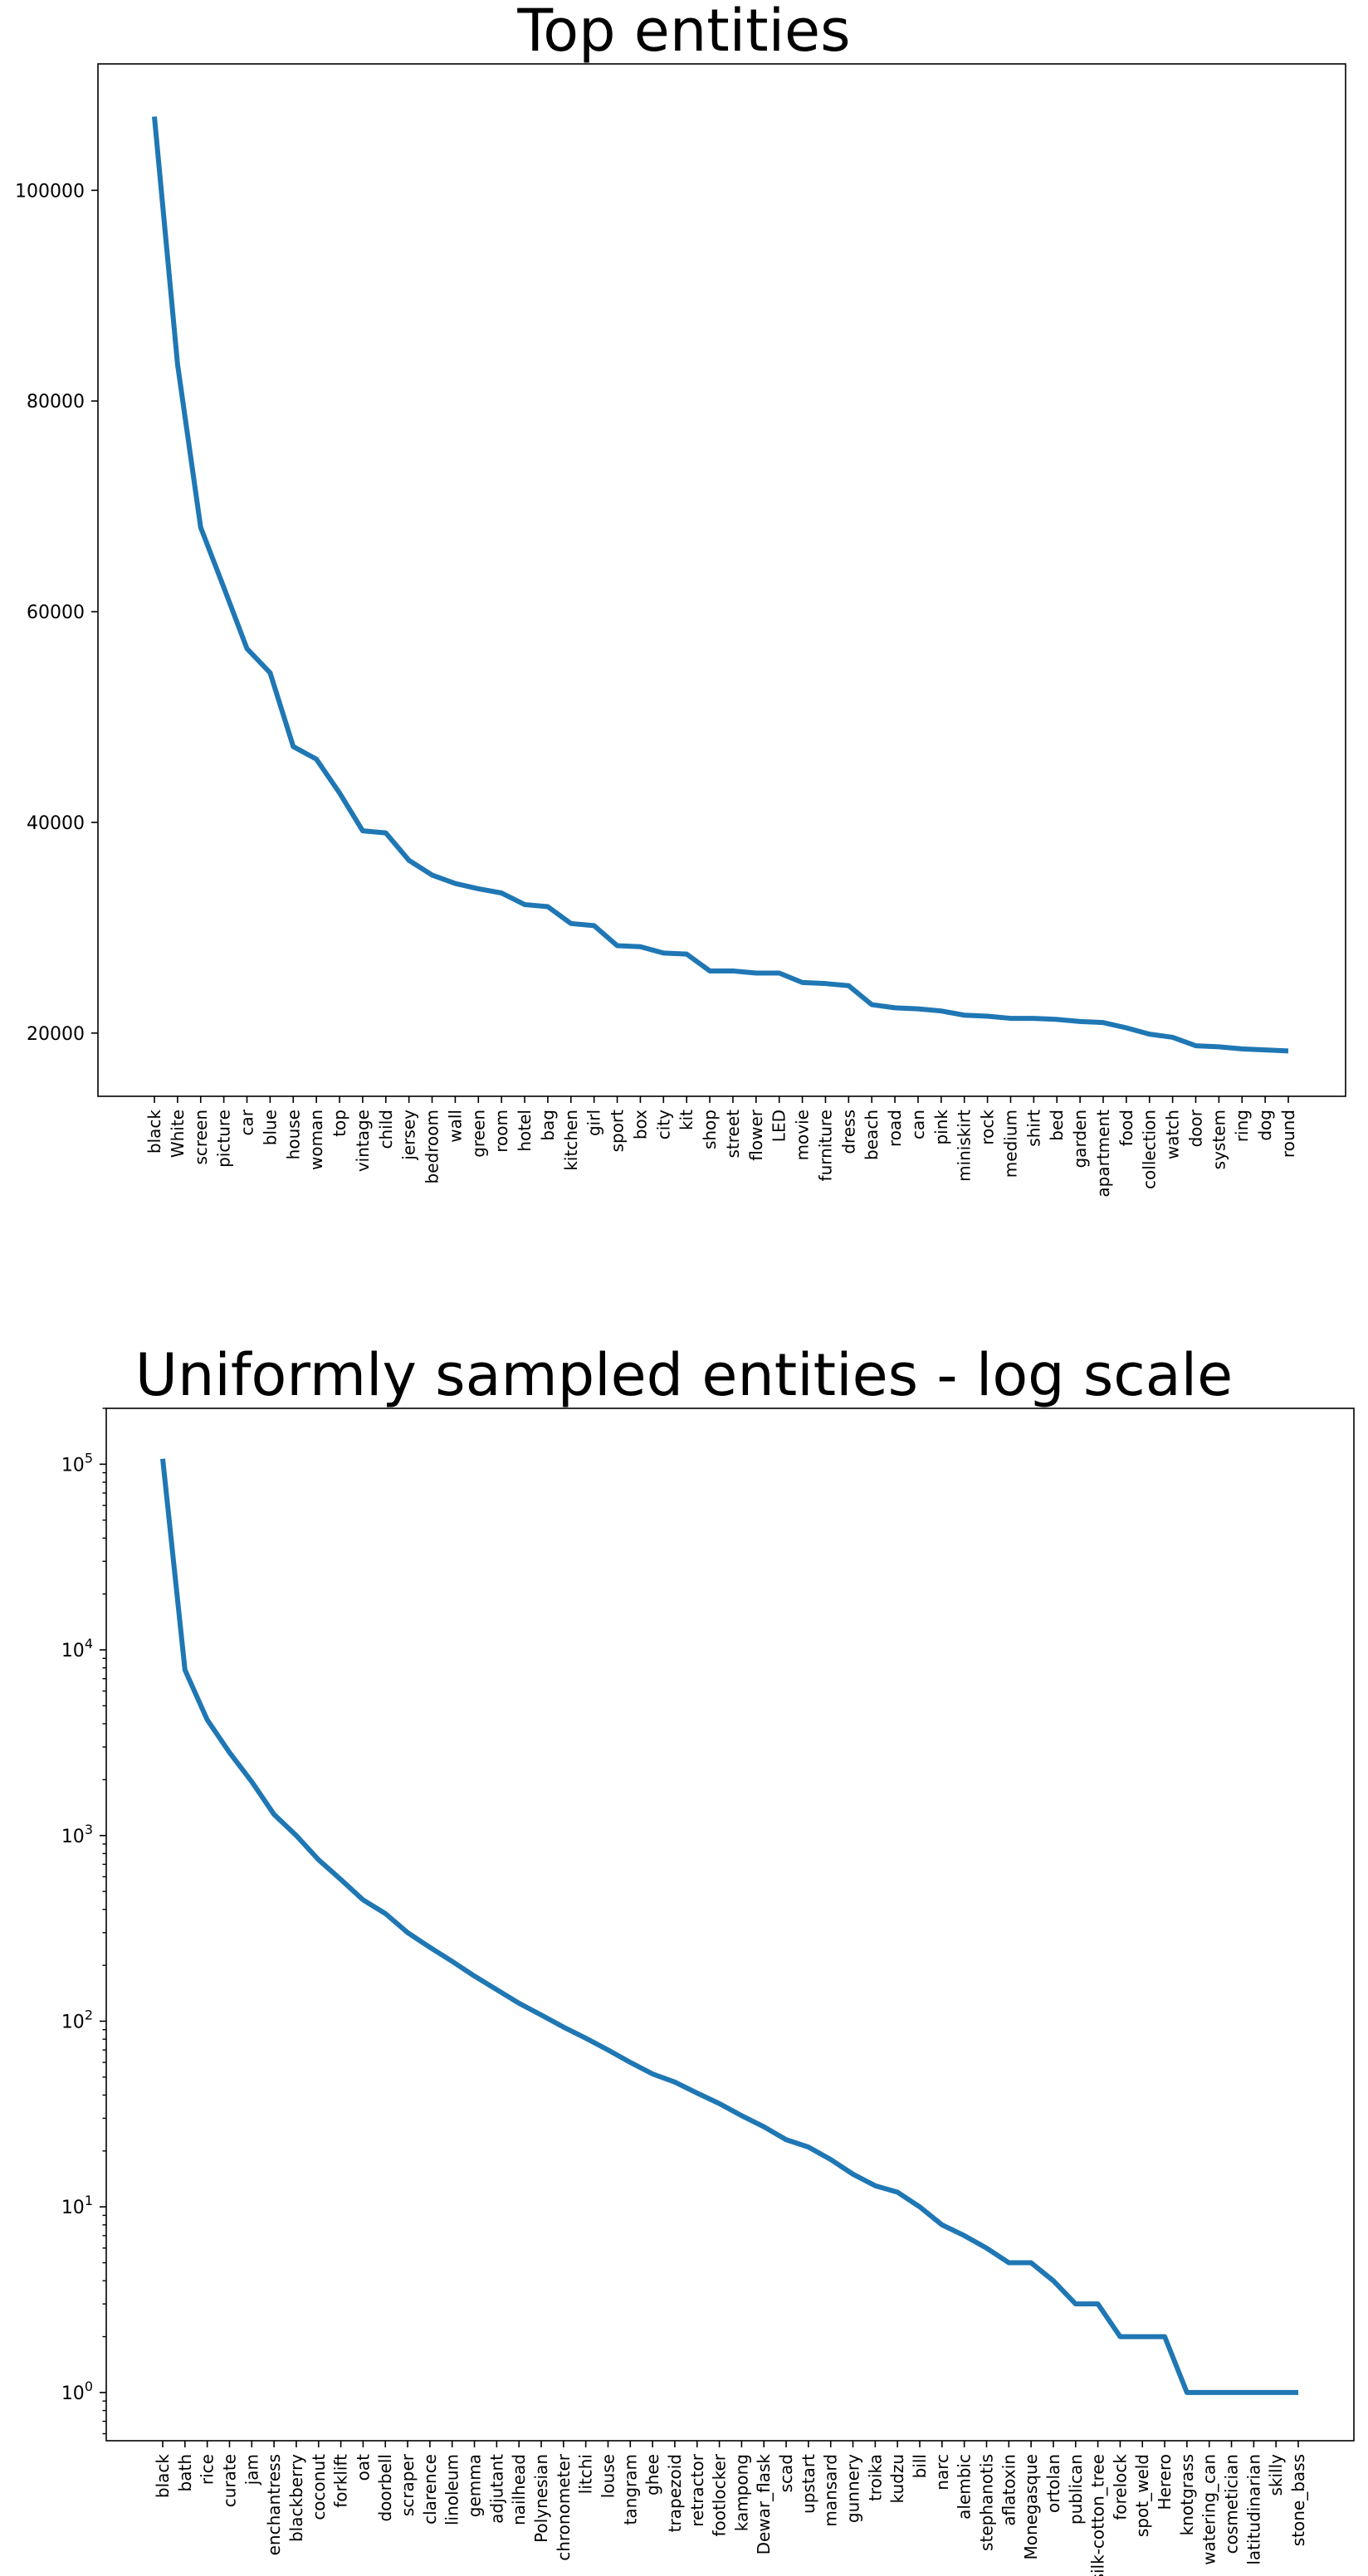 This screenshot has height=2576, width=1368. Describe the element at coordinates (684, 32) in the screenshot. I see `chart-title: Top entities` at that location.